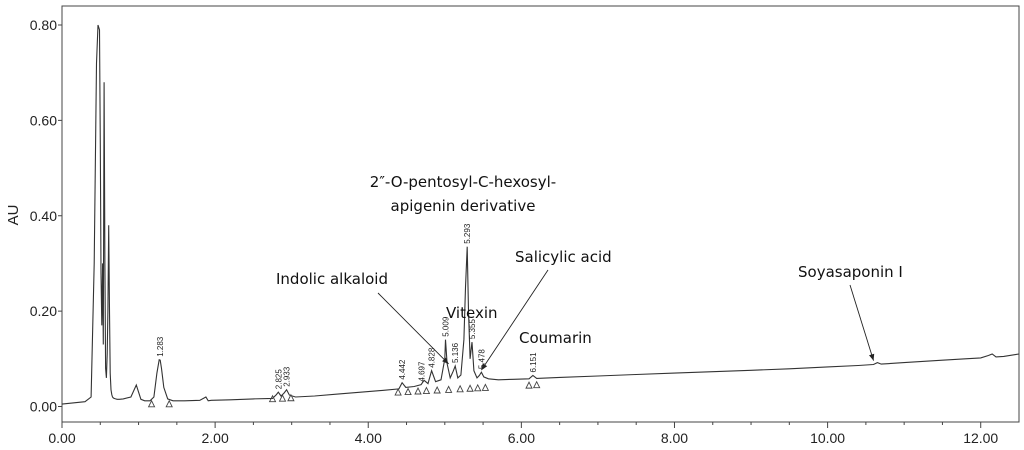 Image resolution: width=1024 pixels, height=450 pixels. I want to click on baseline-markers, so click(344, 394).